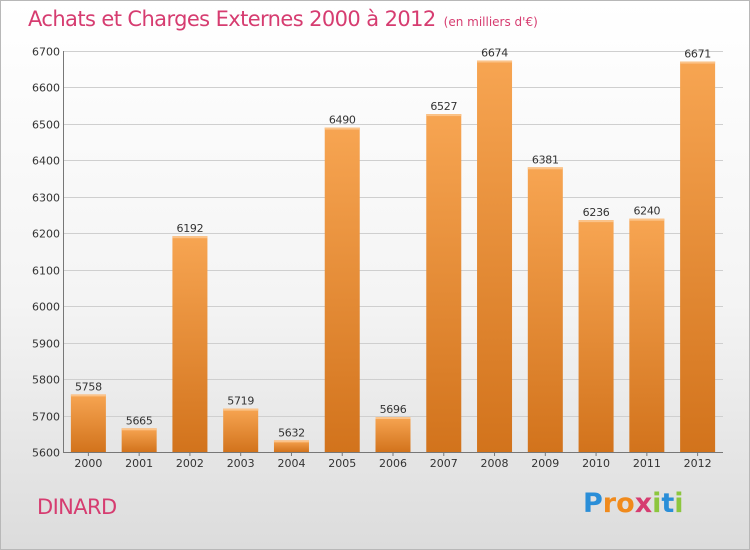 This screenshot has height=550, width=750. What do you see at coordinates (342, 463) in the screenshot?
I see `x-tick-label: 2005` at bounding box center [342, 463].